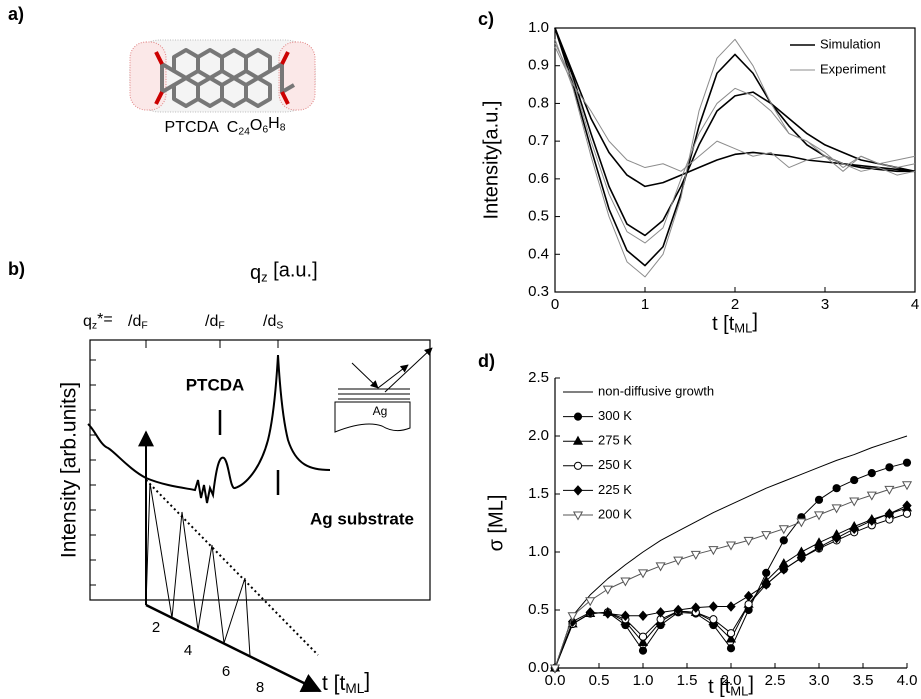  What do you see at coordinates (538, 493) in the screenshot?
I see `y-tick-label: 1.5` at bounding box center [538, 493].